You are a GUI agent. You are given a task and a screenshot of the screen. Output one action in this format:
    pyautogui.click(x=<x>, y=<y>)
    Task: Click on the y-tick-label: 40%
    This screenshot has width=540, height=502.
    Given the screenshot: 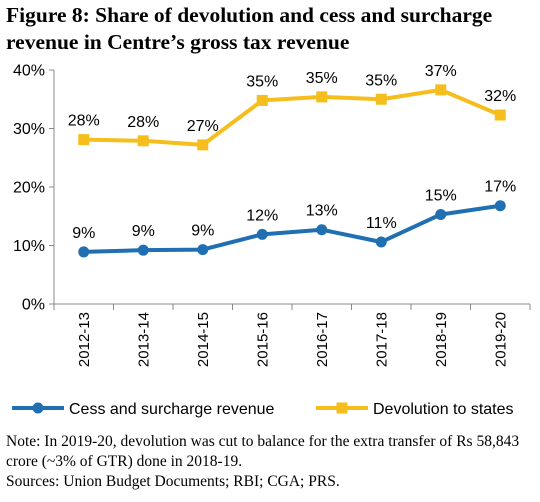 What is the action you would take?
    pyautogui.click(x=29, y=71)
    